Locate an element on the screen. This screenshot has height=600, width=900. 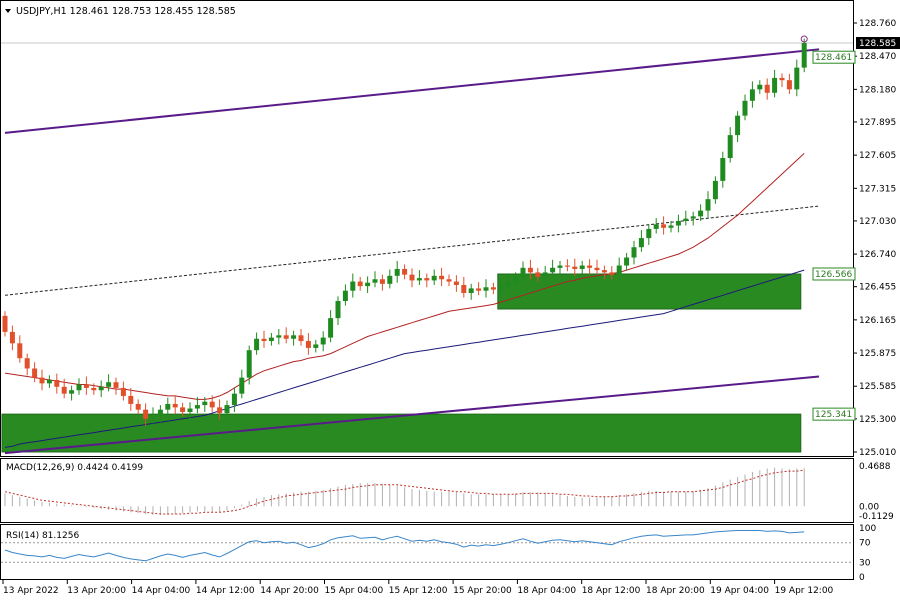
time-tick-label: 19 Apr 04:00 is located at coordinates (739, 591).